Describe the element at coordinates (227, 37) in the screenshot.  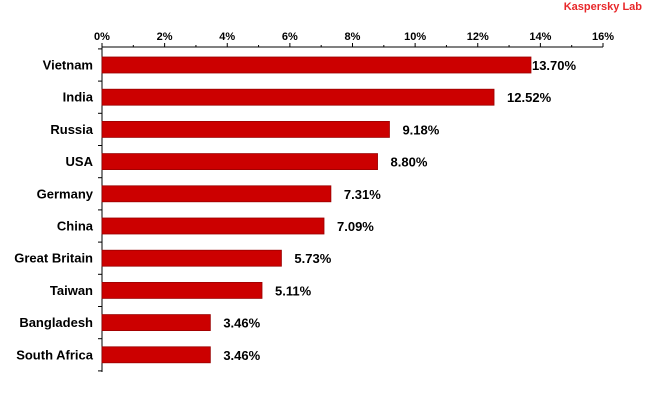
I see `x-tick-label: 4%` at that location.